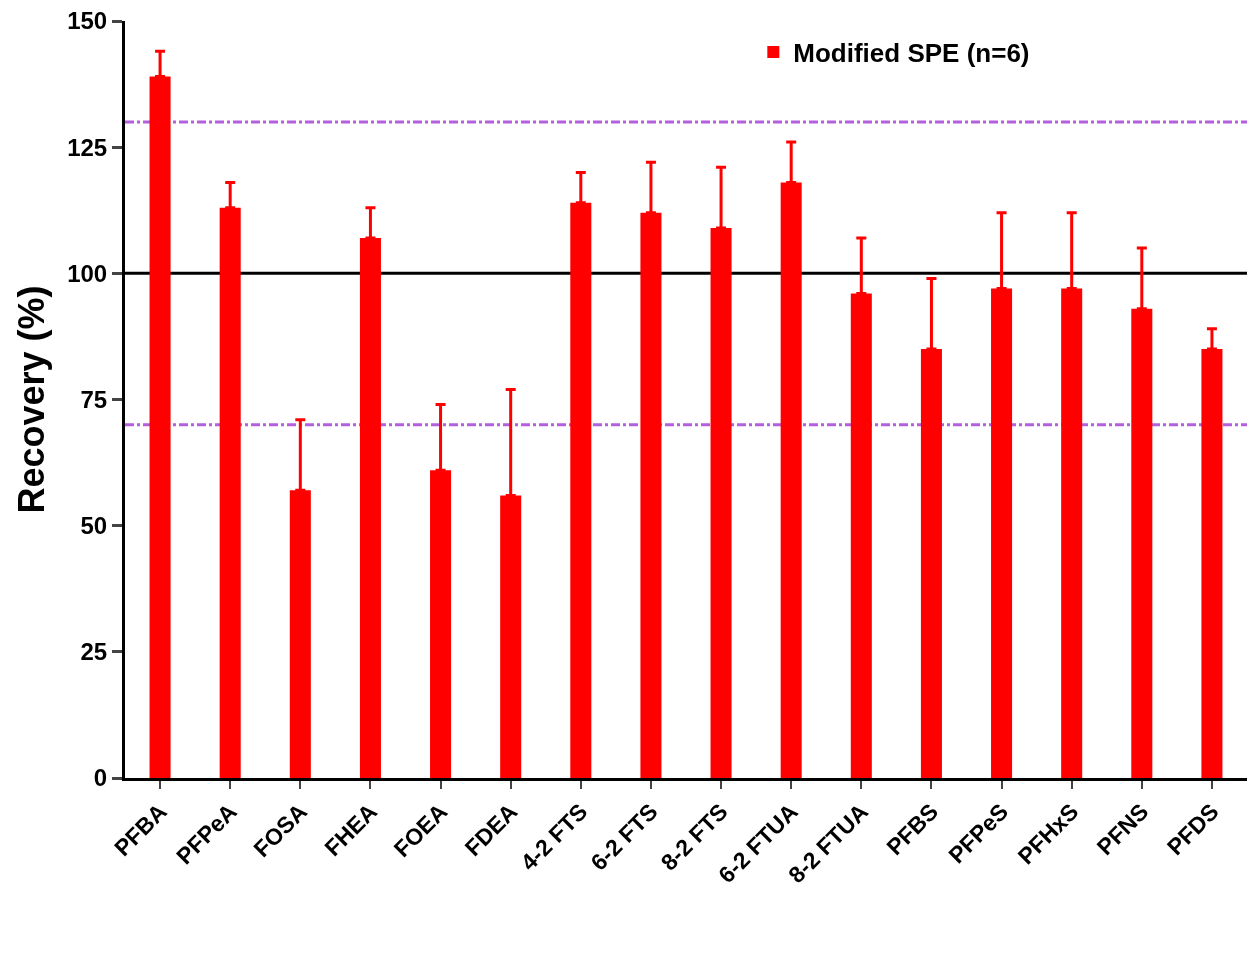 This screenshot has width=1255, height=965. Describe the element at coordinates (87, 147) in the screenshot. I see `y-tick-label: 125` at that location.